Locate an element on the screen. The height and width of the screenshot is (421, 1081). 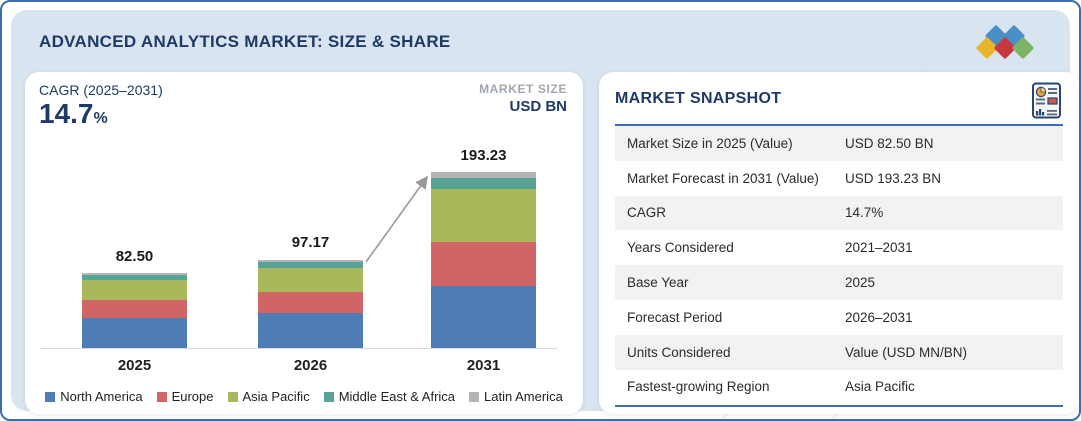
axis-unit-block: MARKET SIZE USD BN is located at coordinates (523, 98).